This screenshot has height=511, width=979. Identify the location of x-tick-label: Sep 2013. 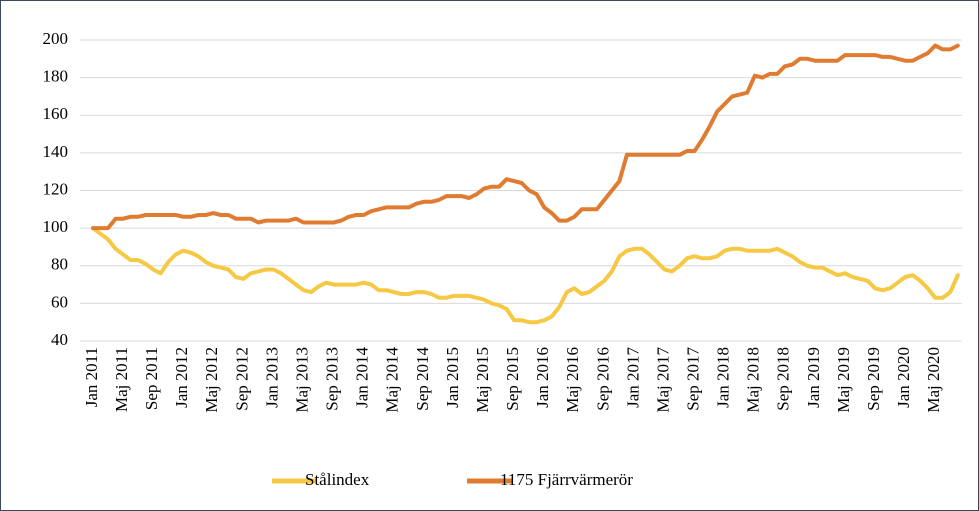
(332, 379).